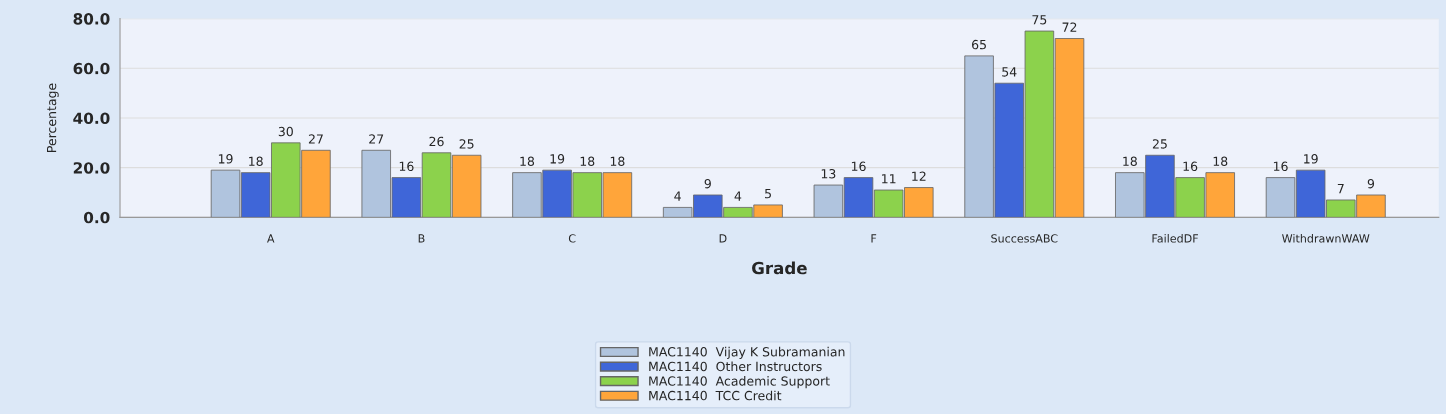  Describe the element at coordinates (889, 179) in the screenshot. I see `data-label: 11` at that location.